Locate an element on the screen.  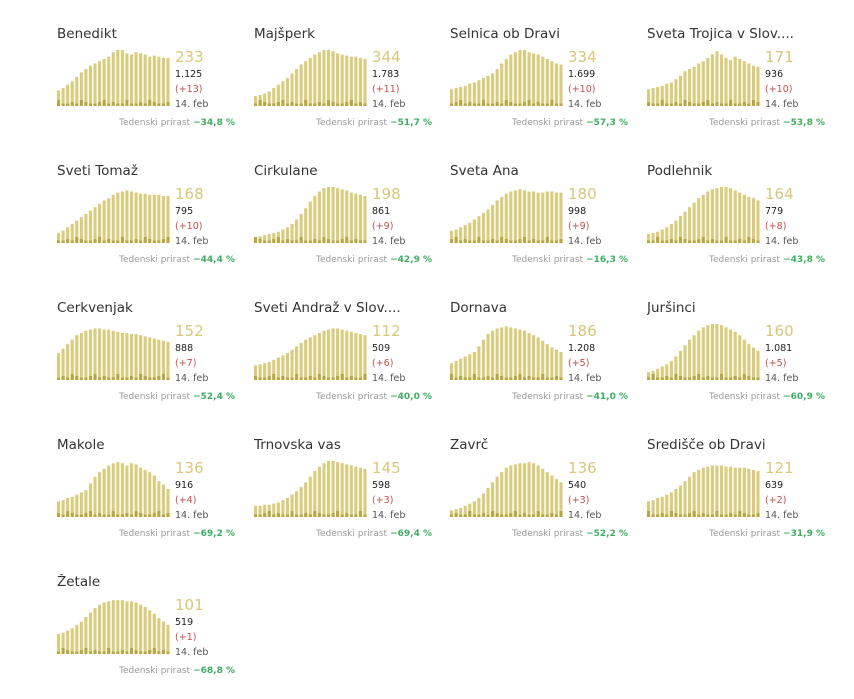
weekly-growth-value: −44,4 % is located at coordinates (214, 260).